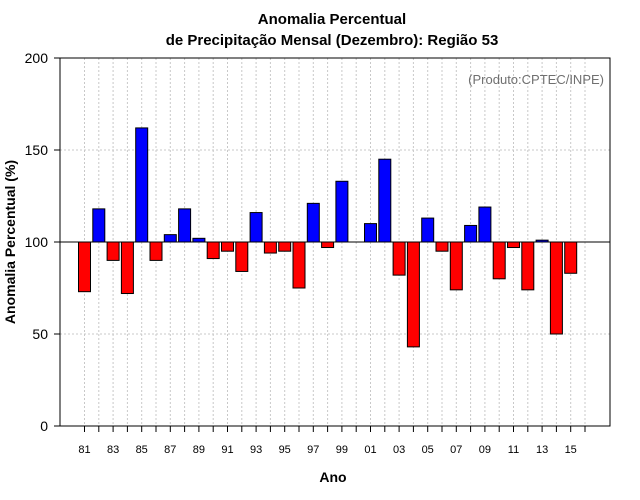 The height and width of the screenshot is (500, 640). I want to click on x-tick-label: 83, so click(113, 450).